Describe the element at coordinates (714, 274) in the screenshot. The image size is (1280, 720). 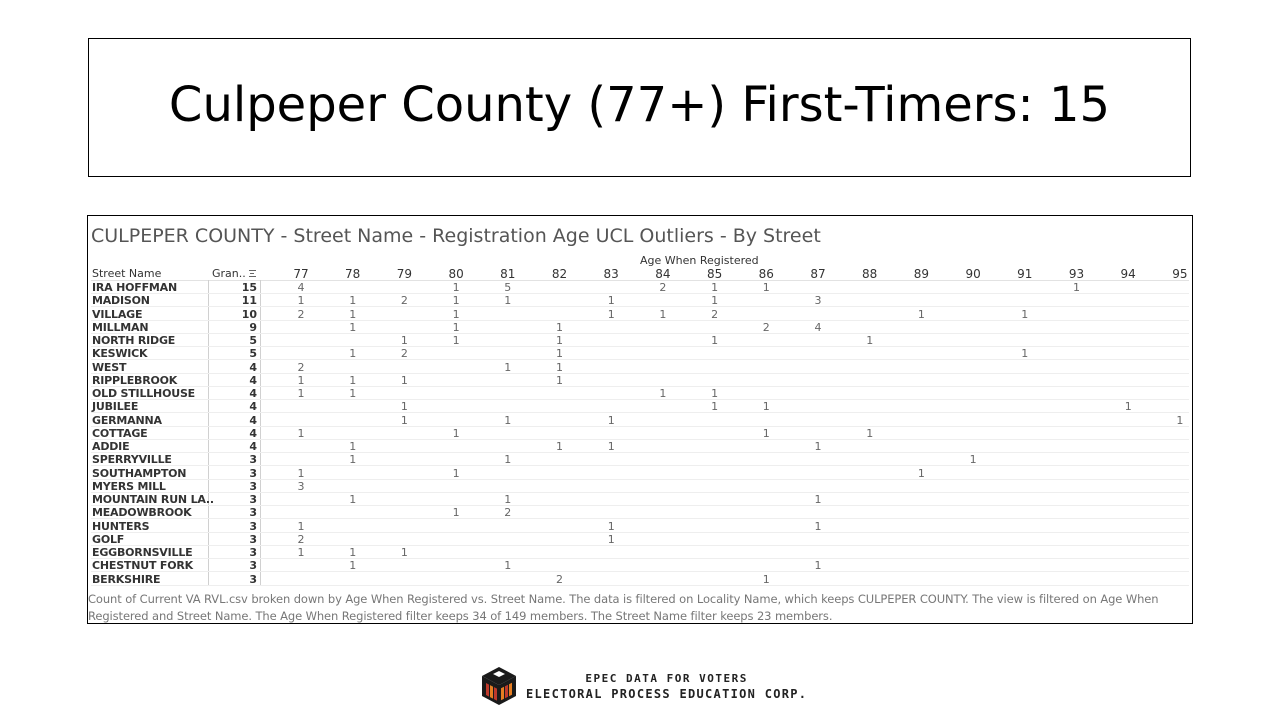
I see `column-header-age: 85` at that location.